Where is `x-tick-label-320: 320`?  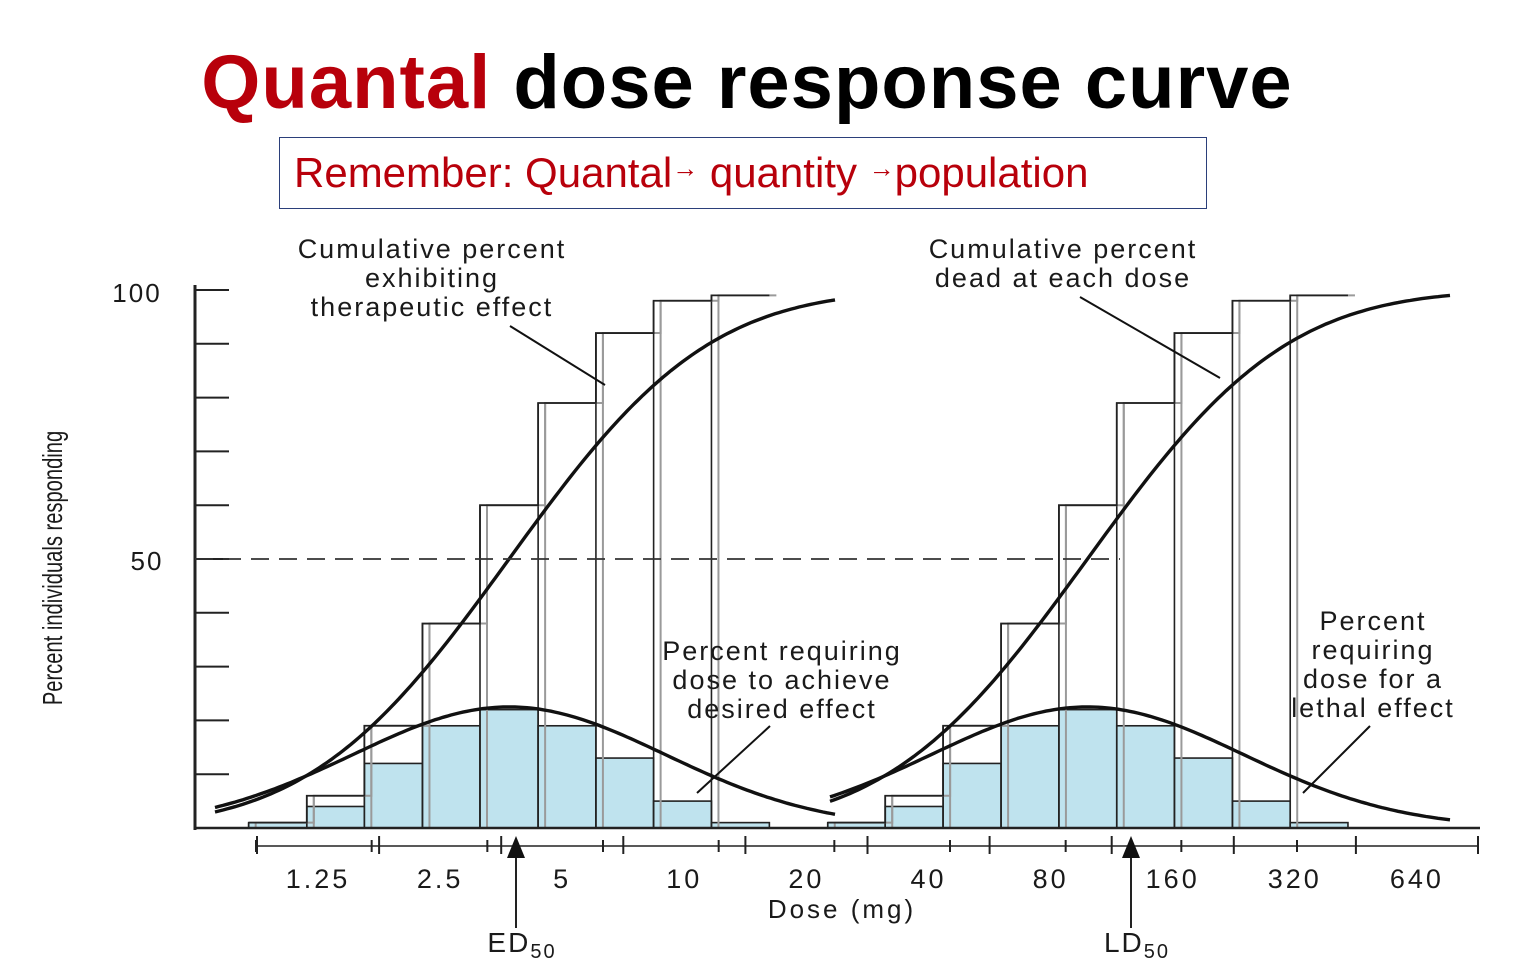 x-tick-label-320: 320 is located at coordinates (1295, 879).